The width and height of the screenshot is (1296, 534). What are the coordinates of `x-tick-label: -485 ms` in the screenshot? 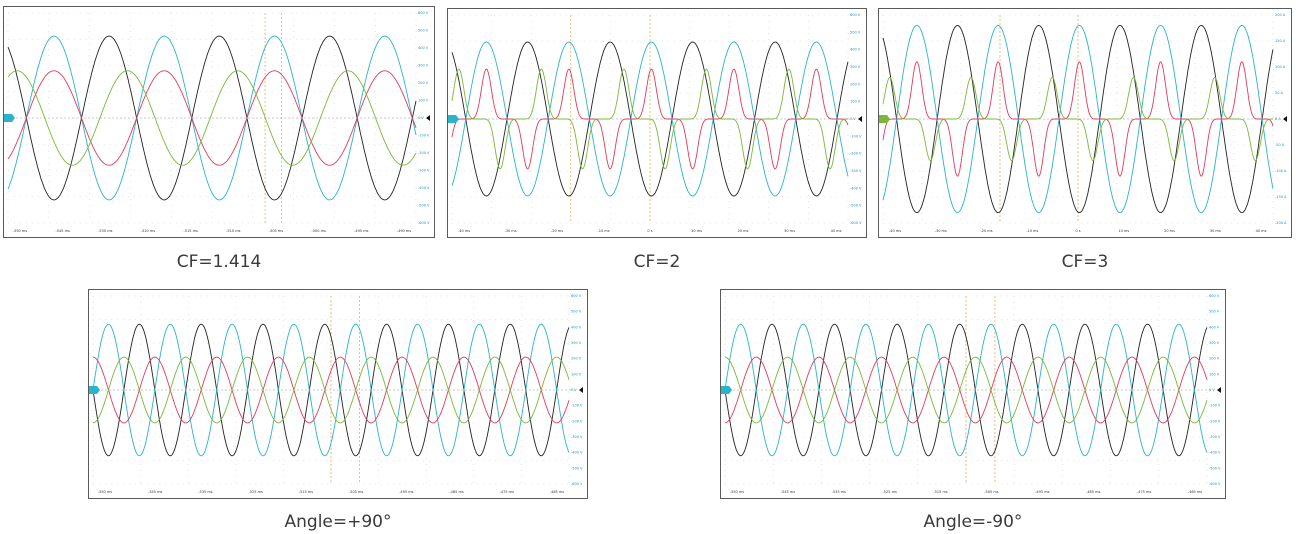 It's located at (1093, 492).